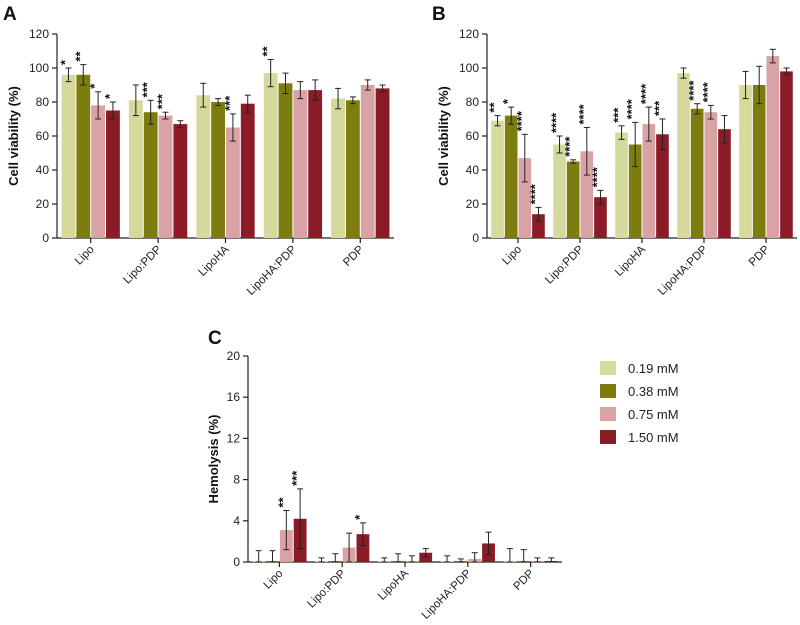 Image resolution: width=800 pixels, height=625 pixels. Describe the element at coordinates (236, 521) in the screenshot. I see `y-tick-label: 4` at that location.